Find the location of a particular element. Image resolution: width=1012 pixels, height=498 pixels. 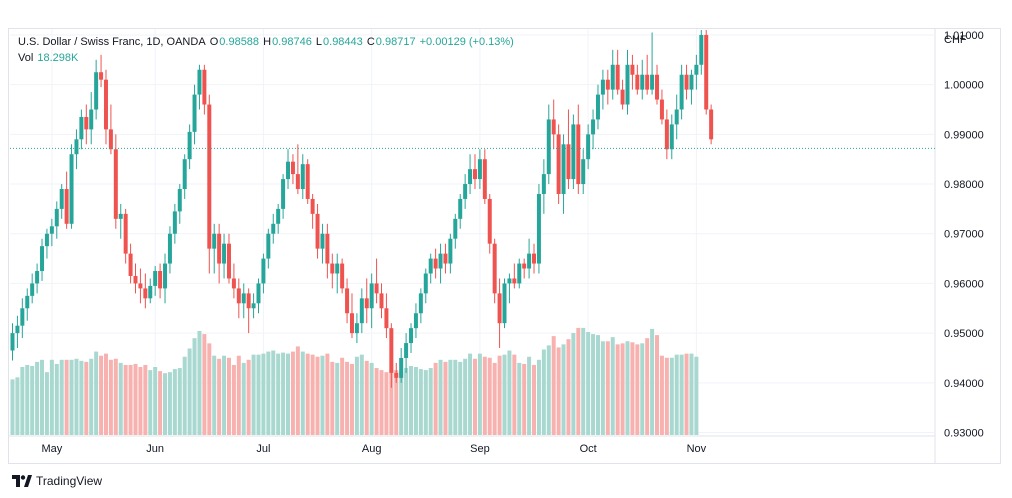

tradingview-footer: TradingView is located at coordinates (57, 481).